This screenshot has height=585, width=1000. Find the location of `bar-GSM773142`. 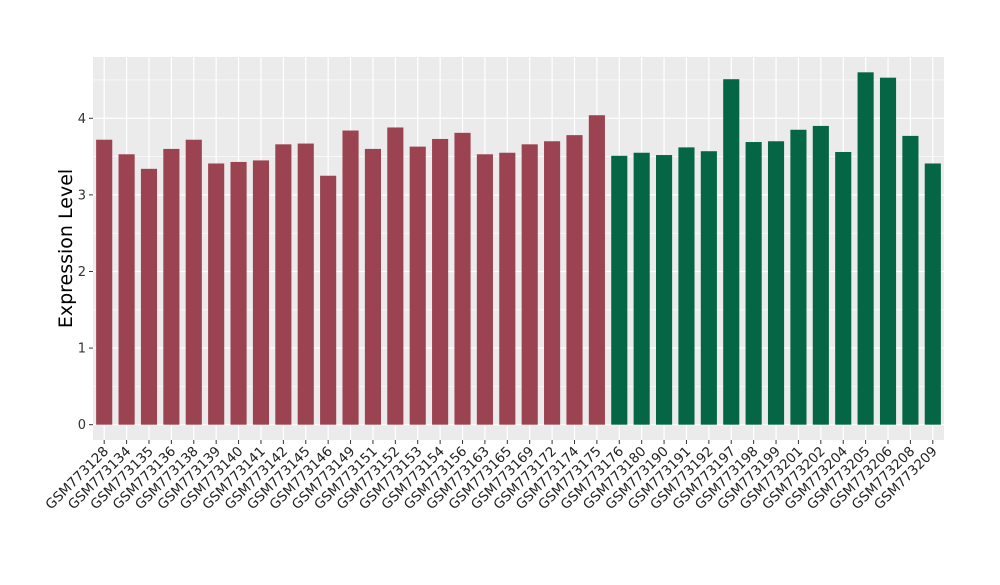

bar-GSM773142 is located at coordinates (283, 284).